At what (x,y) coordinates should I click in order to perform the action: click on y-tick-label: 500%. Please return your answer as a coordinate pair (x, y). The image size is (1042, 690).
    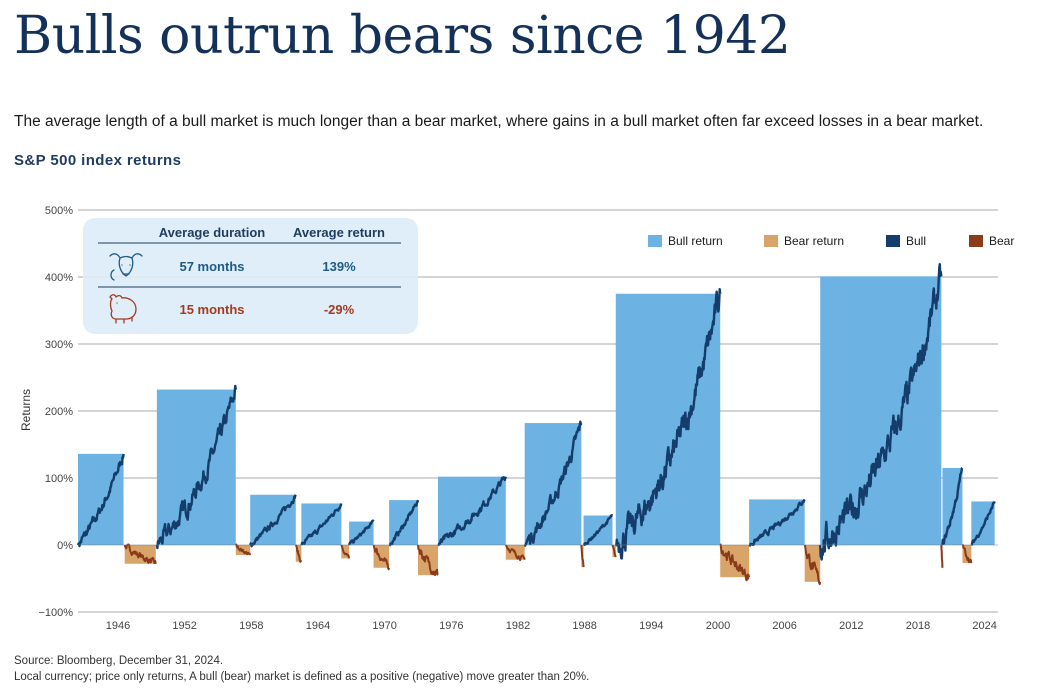
    Looking at the image, I should click on (59, 211).